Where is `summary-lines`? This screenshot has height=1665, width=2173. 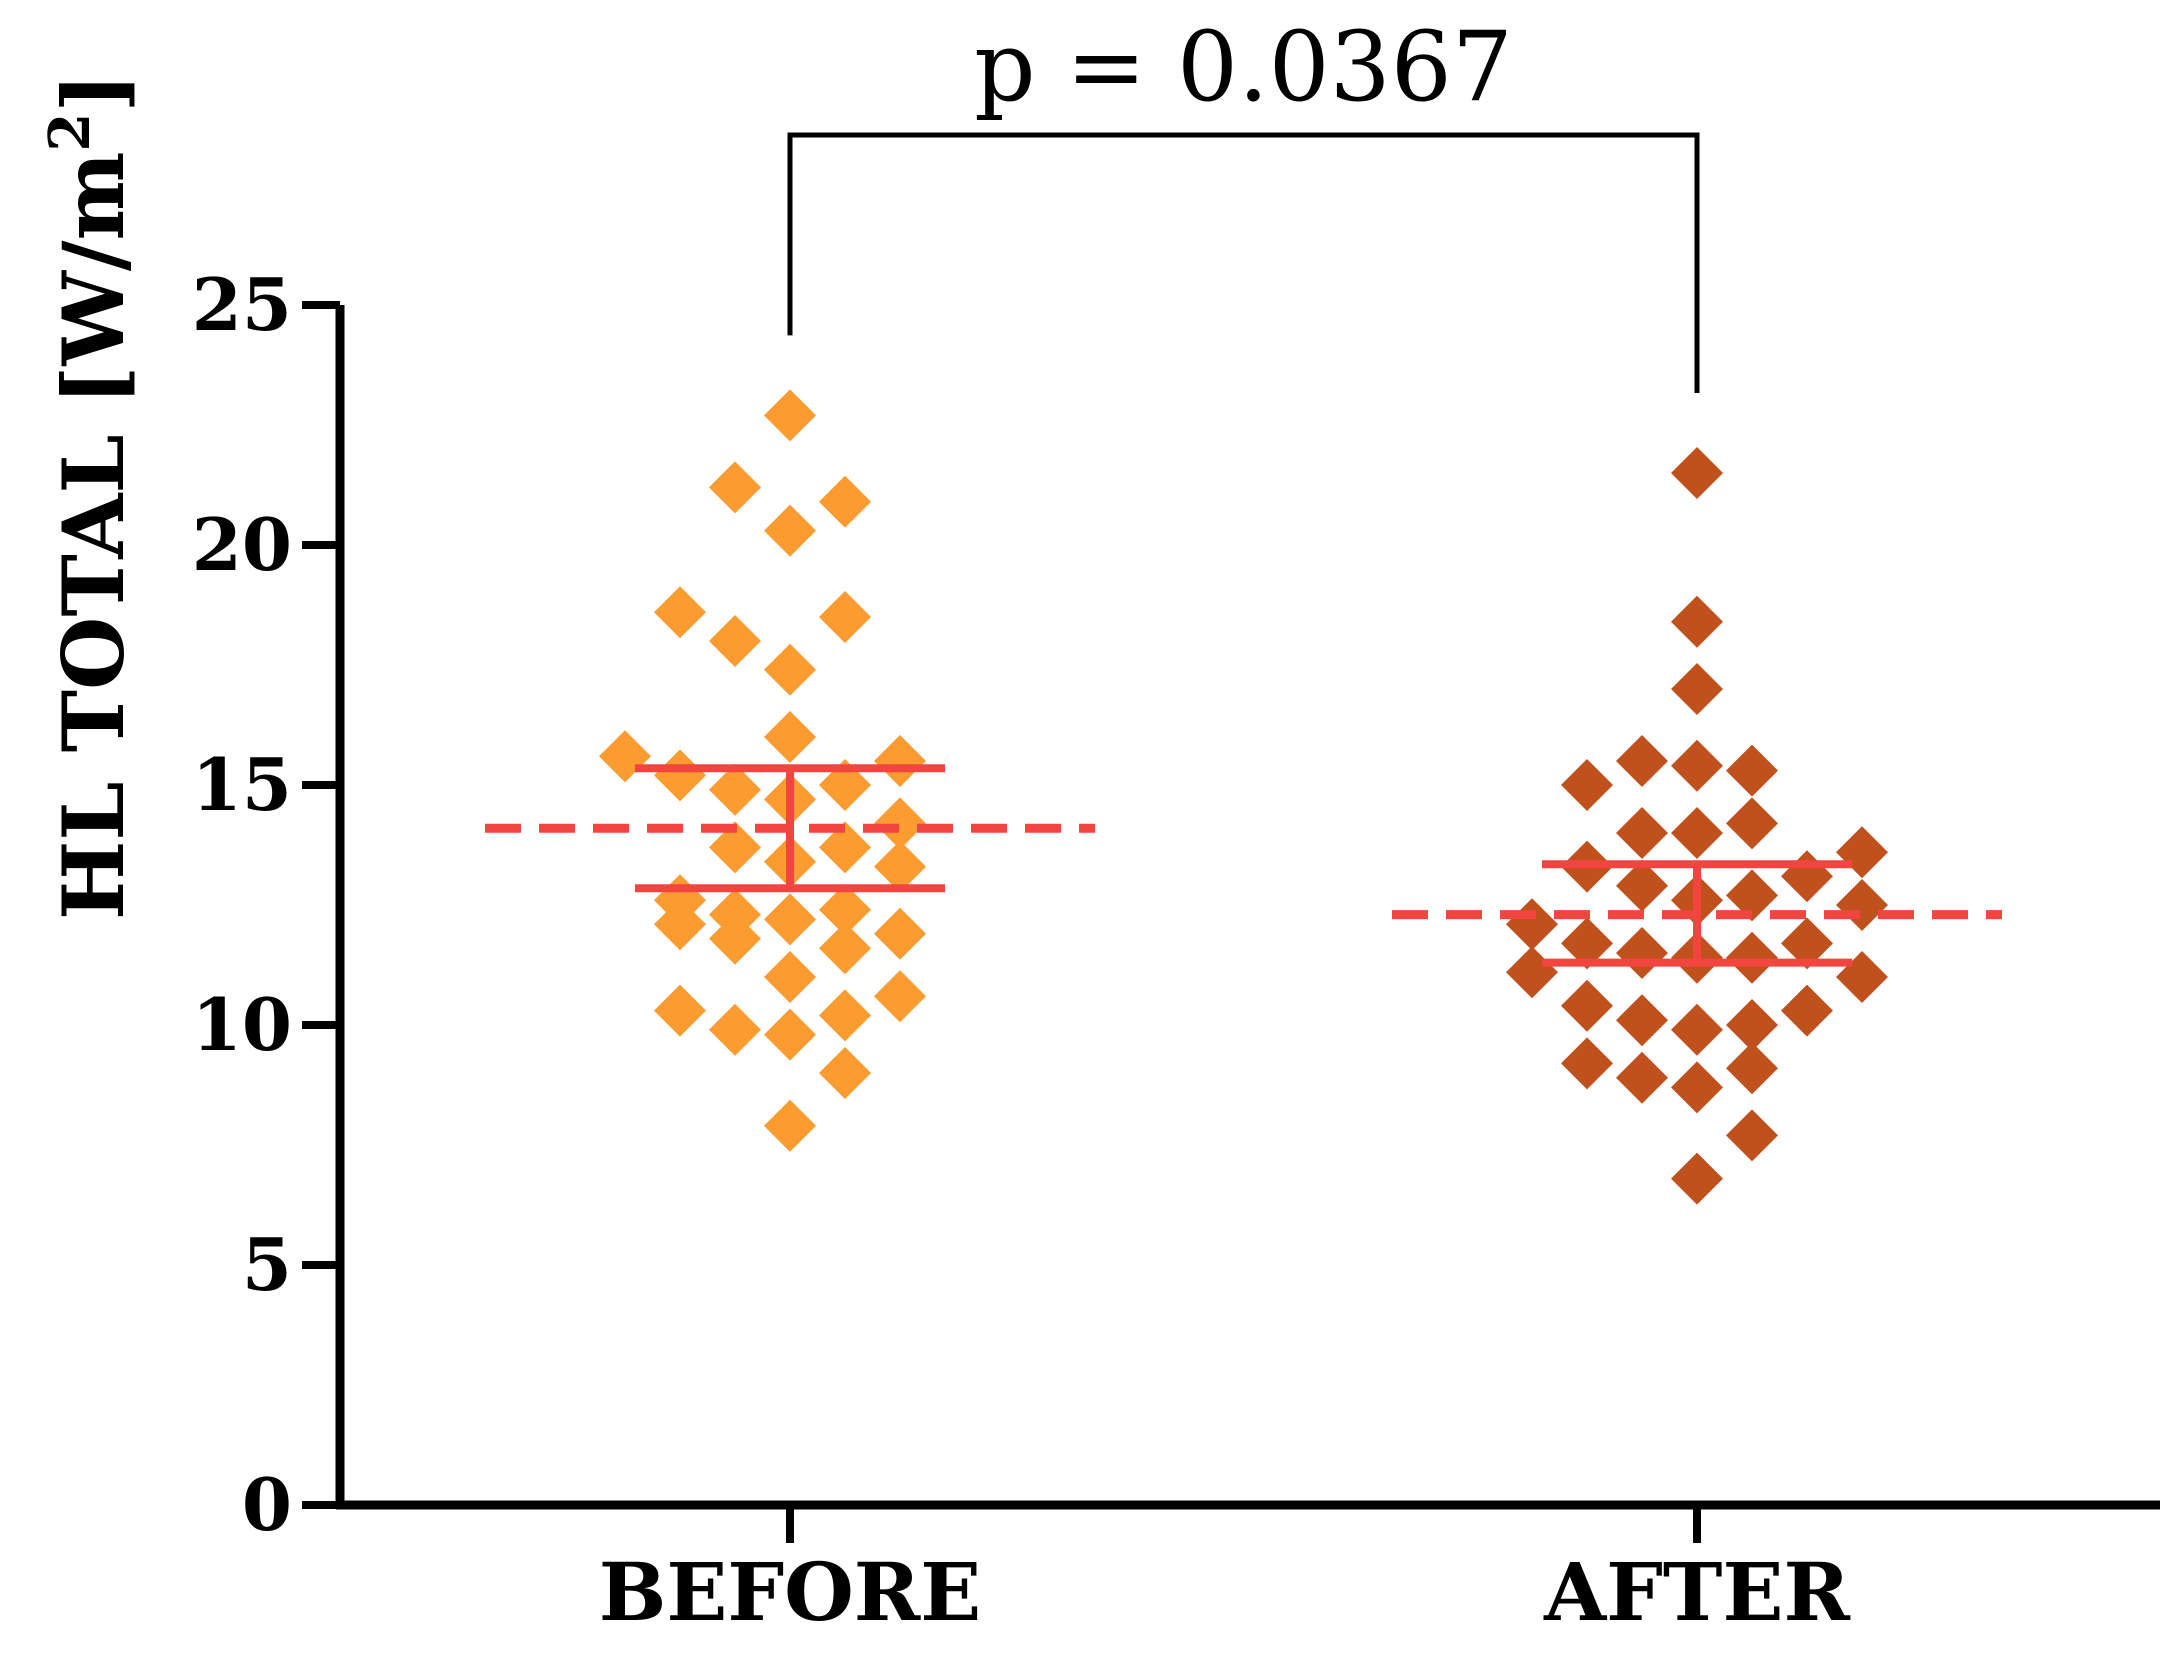
summary-lines is located at coordinates (1243, 865).